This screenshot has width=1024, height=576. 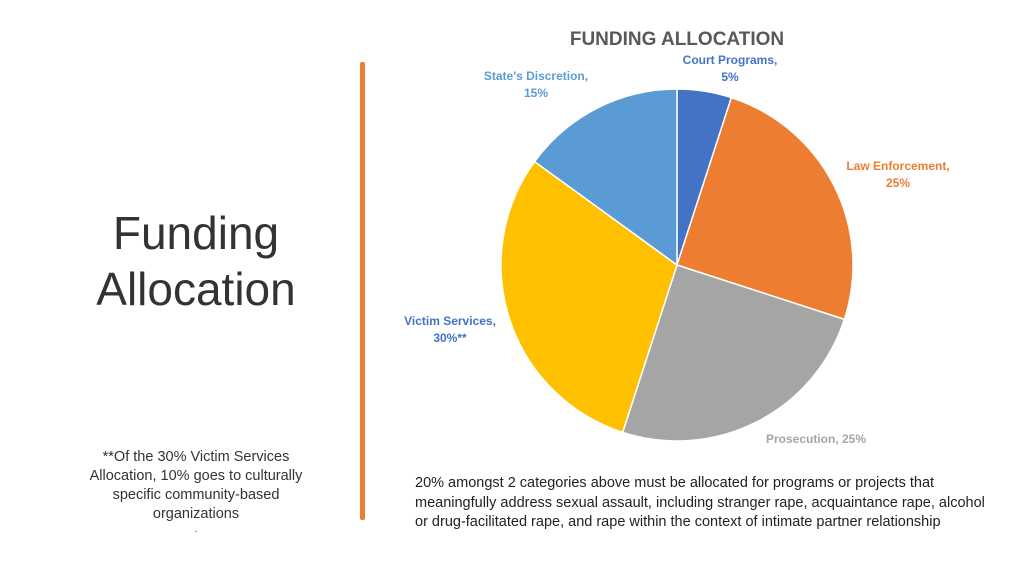 I want to click on vertical-accent-divider, so click(x=362, y=291).